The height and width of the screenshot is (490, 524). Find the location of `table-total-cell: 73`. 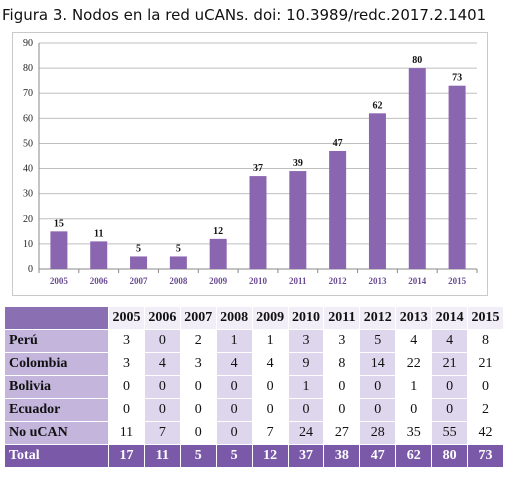

table-total-cell: 73 is located at coordinates (485, 456).